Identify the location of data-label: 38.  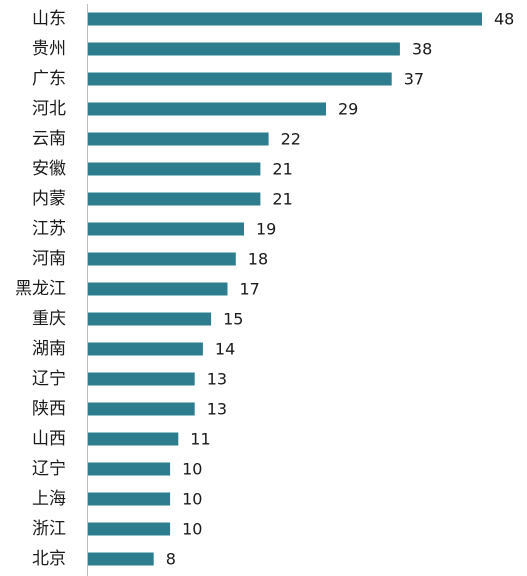
(422, 49).